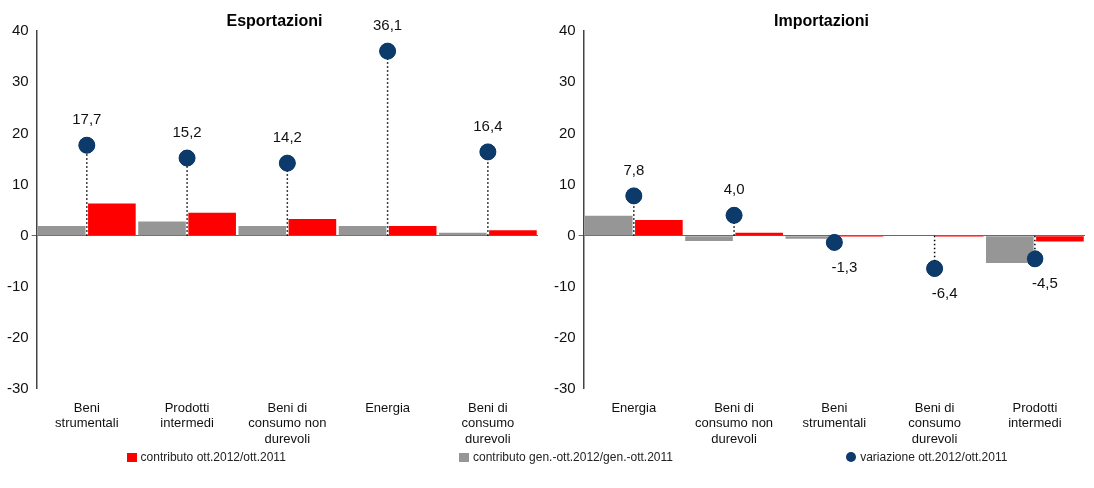 This screenshot has width=1094, height=488. What do you see at coordinates (488, 125) in the screenshot?
I see `data-label: 16,4` at bounding box center [488, 125].